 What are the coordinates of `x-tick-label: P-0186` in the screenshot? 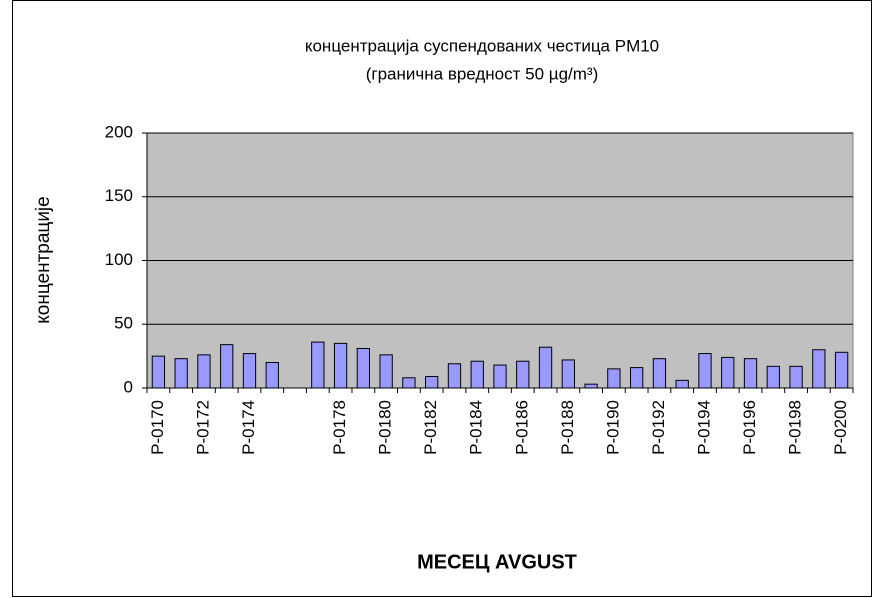 It's located at (521, 427).